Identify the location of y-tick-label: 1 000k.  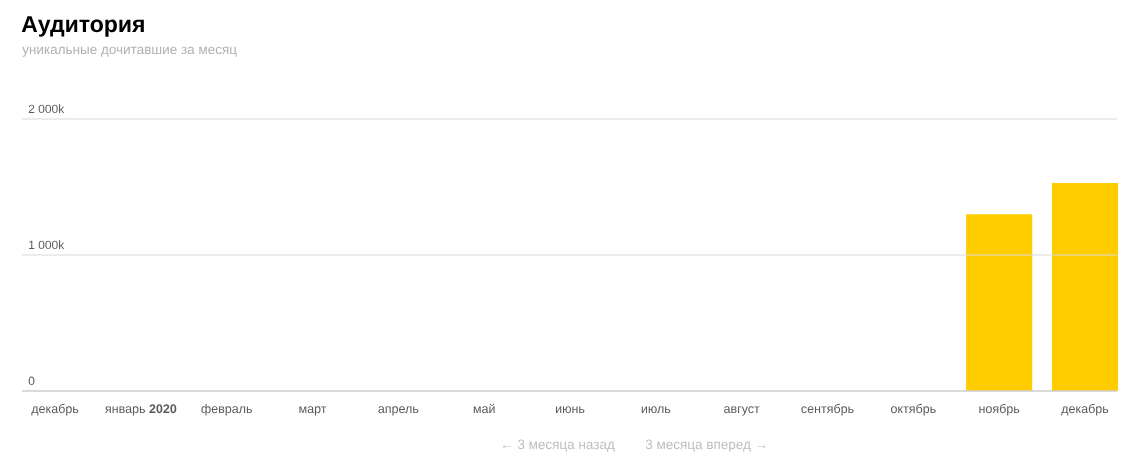
(47, 245).